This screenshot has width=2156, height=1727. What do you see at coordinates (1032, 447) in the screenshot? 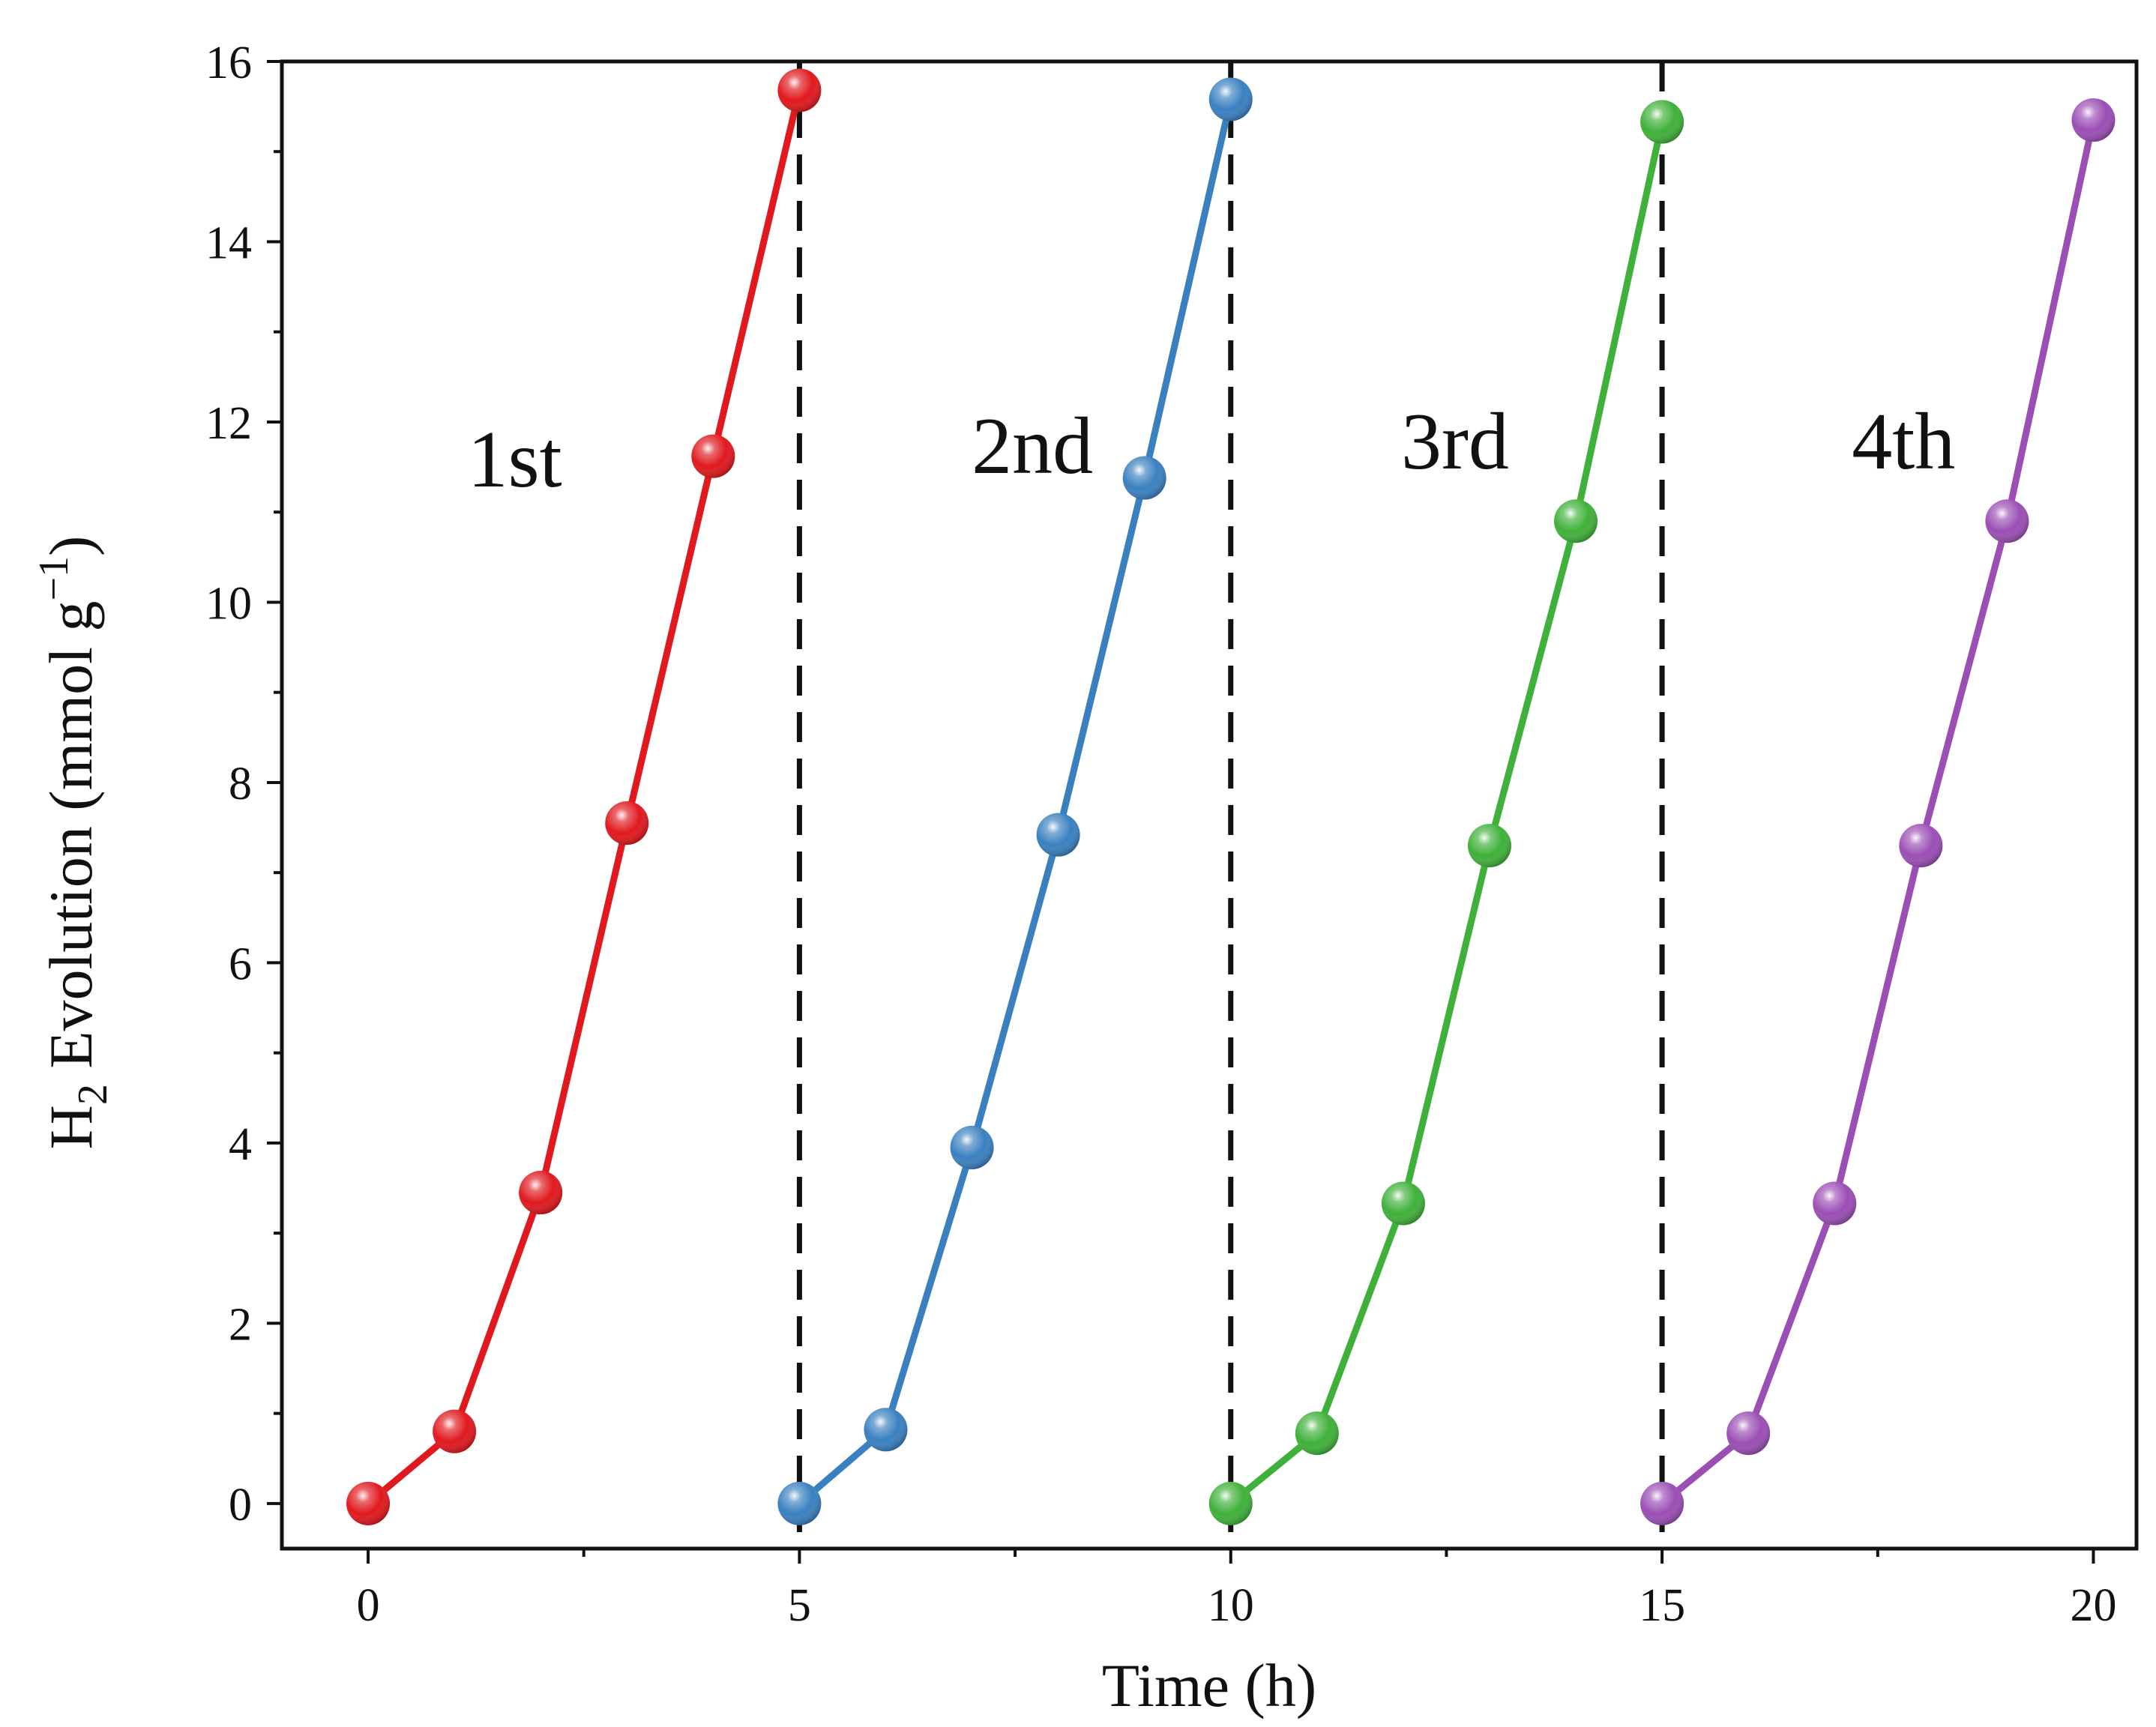
I see `cycle-label: 2nd` at bounding box center [1032, 447].